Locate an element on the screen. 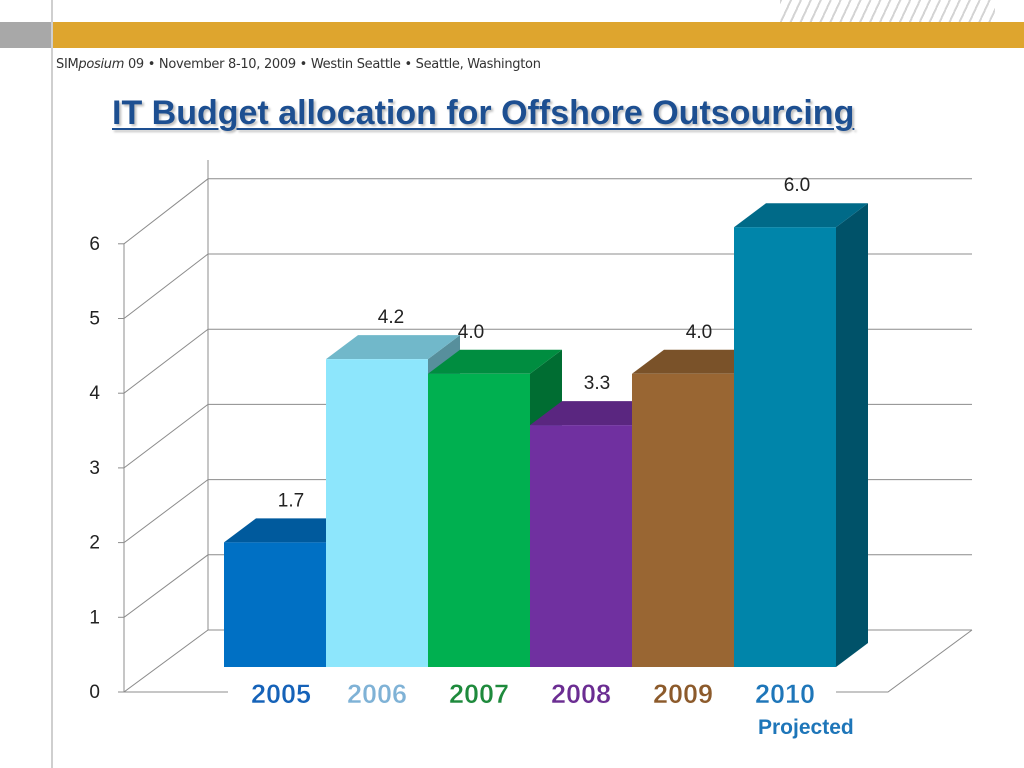  y-tick-label-0: 0 is located at coordinates (94, 692).